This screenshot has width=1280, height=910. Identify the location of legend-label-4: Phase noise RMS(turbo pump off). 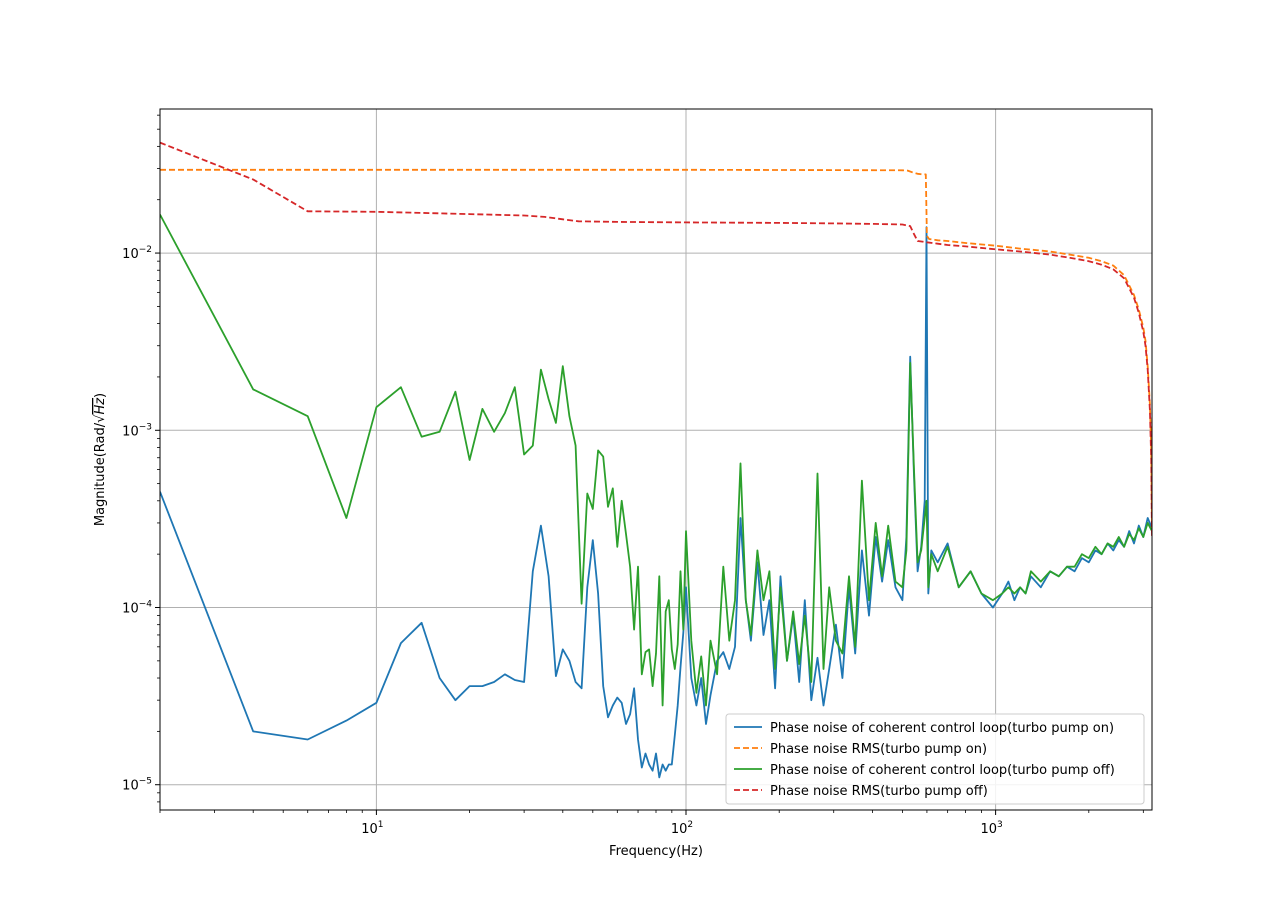
(879, 791).